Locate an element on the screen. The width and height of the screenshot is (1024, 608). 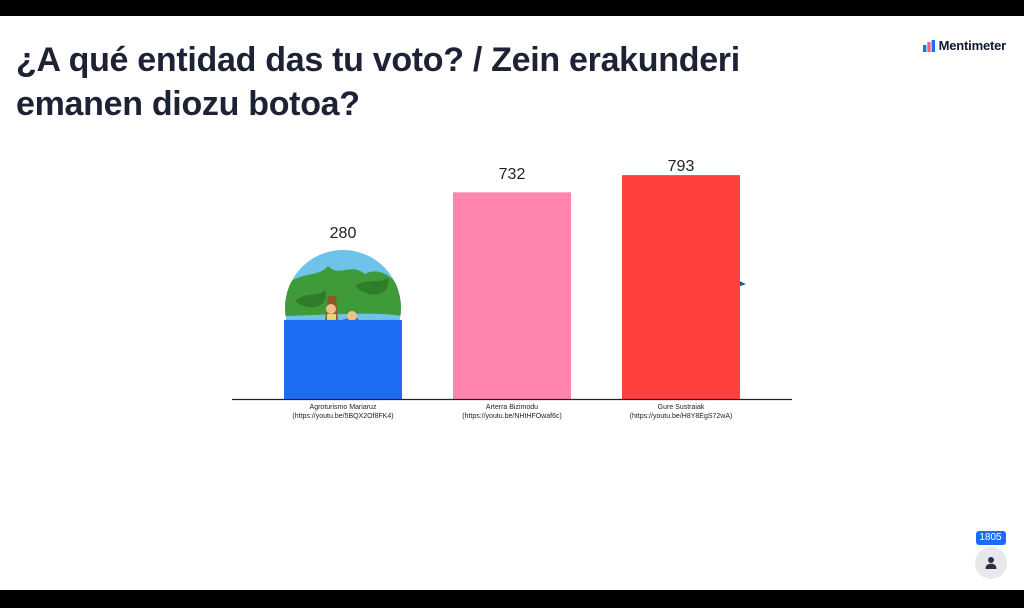
brand: Mentimeter is located at coordinates (964, 45).